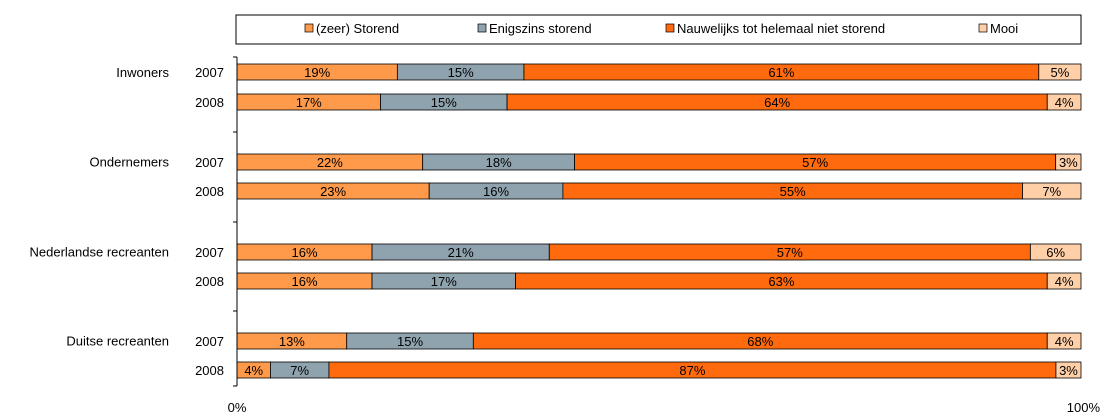 Image resolution: width=1103 pixels, height=415 pixels. I want to click on group-label-nederlandse-recreanten: Nederlandse recreanten, so click(99, 252).